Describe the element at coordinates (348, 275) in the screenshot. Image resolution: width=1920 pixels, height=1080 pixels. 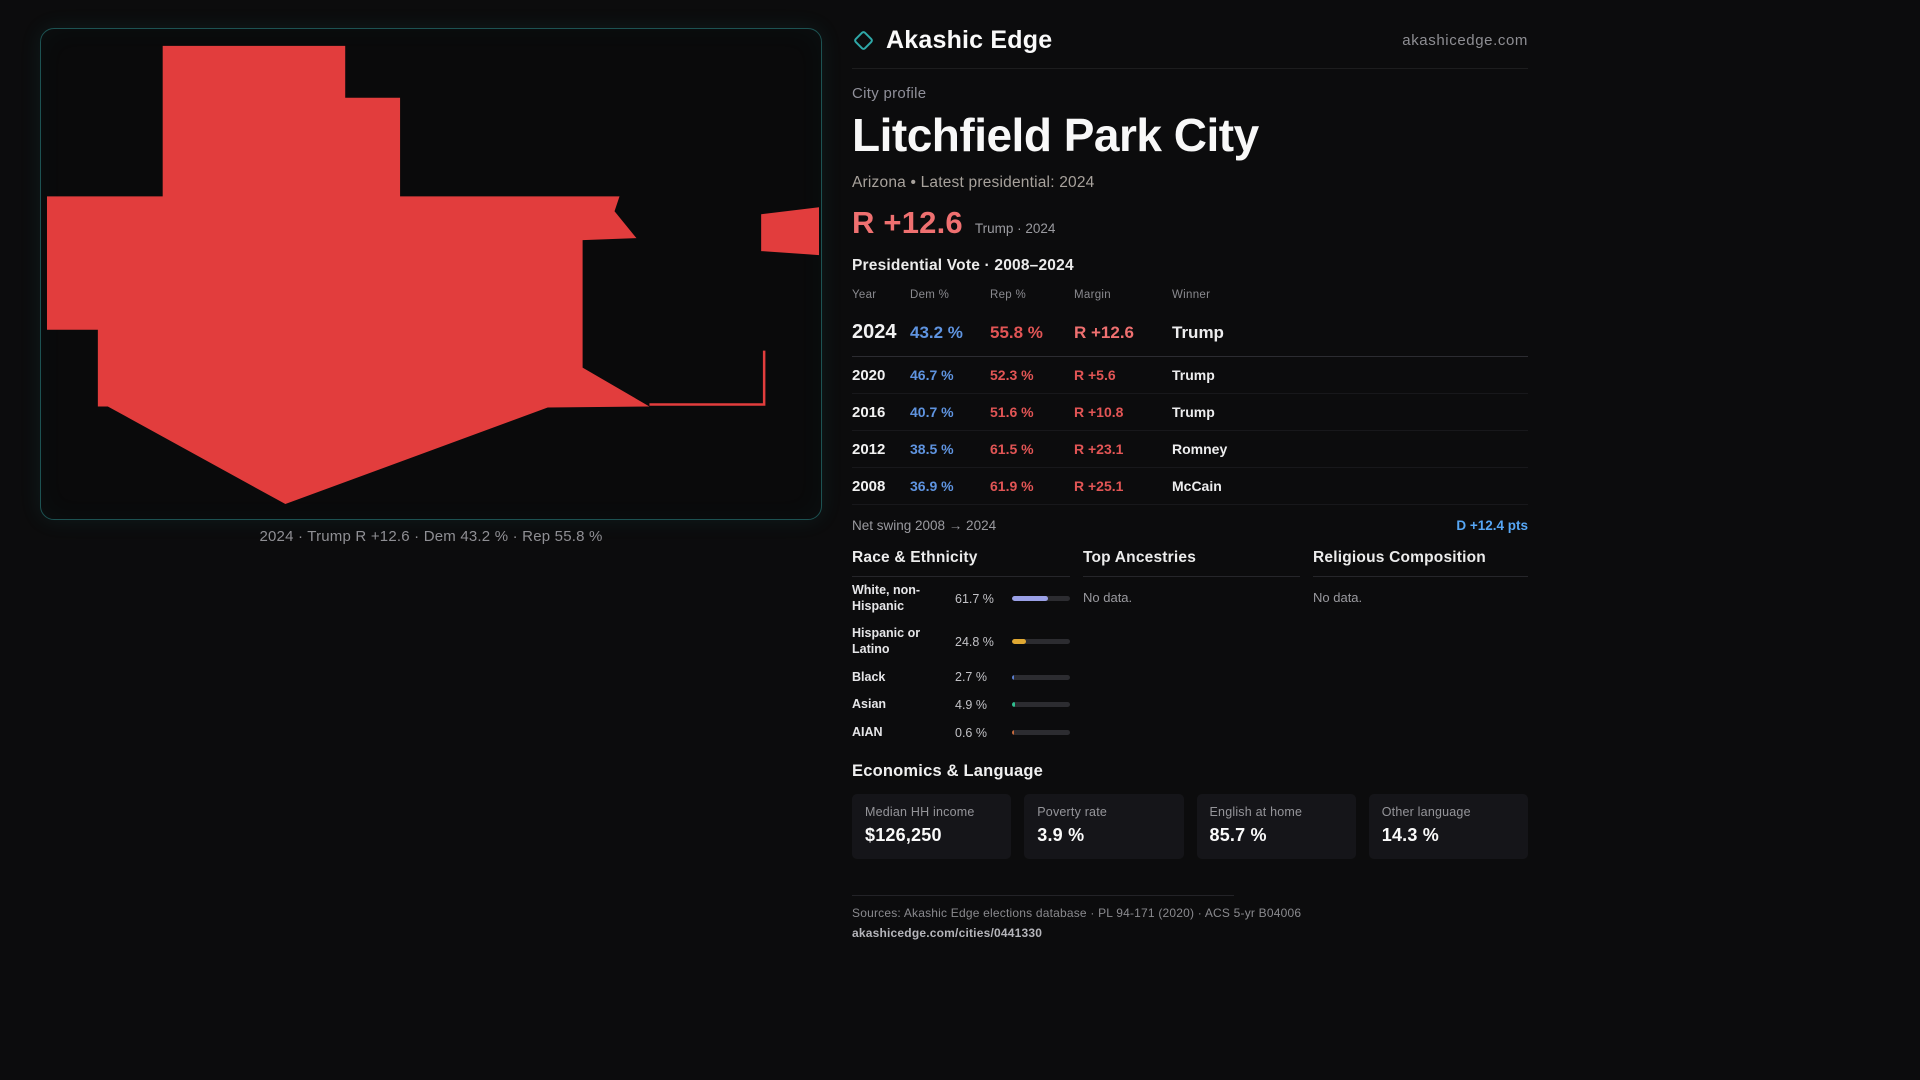
I see `city-boundary-main` at that location.